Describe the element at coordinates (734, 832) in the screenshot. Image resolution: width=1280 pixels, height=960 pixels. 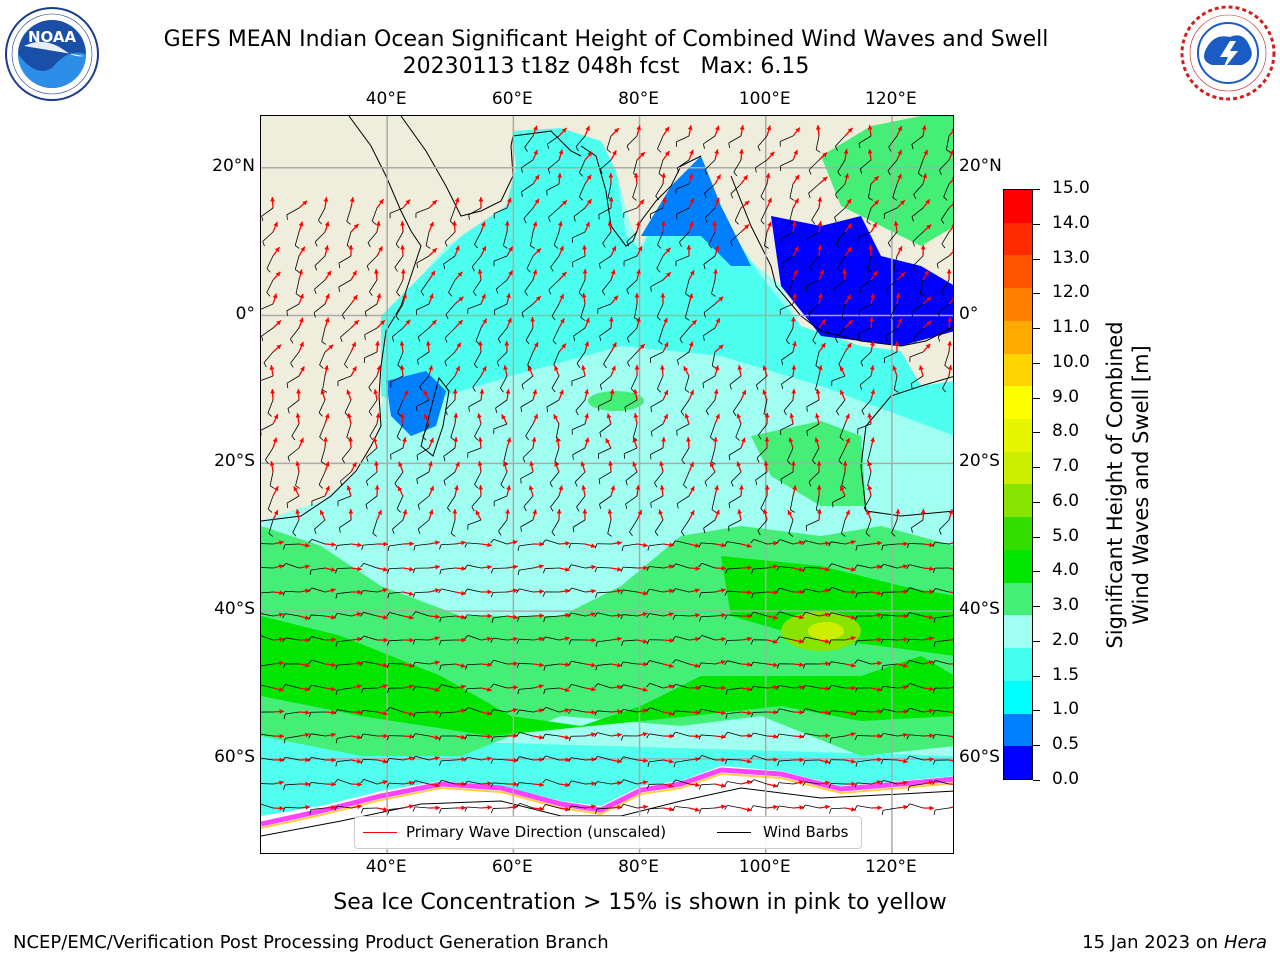
I see `wind-barb-legend-line` at that location.